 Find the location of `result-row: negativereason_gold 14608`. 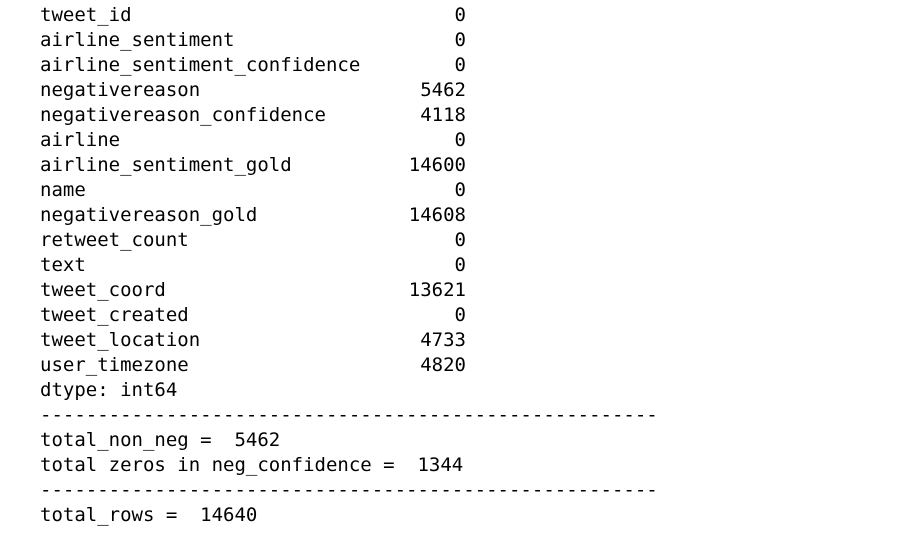

result-row: negativereason_gold 14608 is located at coordinates (253, 215).